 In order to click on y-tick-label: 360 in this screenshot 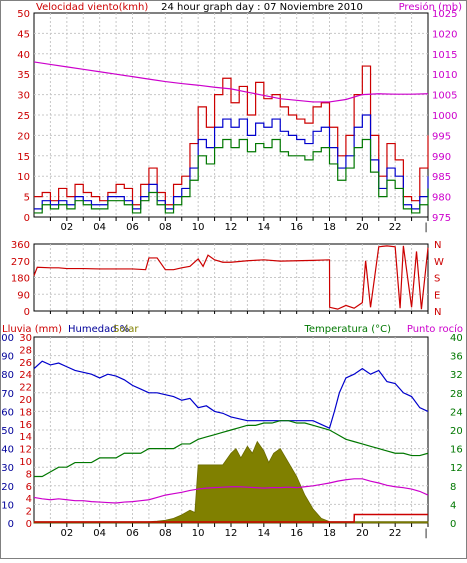, I will do `click(20, 245)`.